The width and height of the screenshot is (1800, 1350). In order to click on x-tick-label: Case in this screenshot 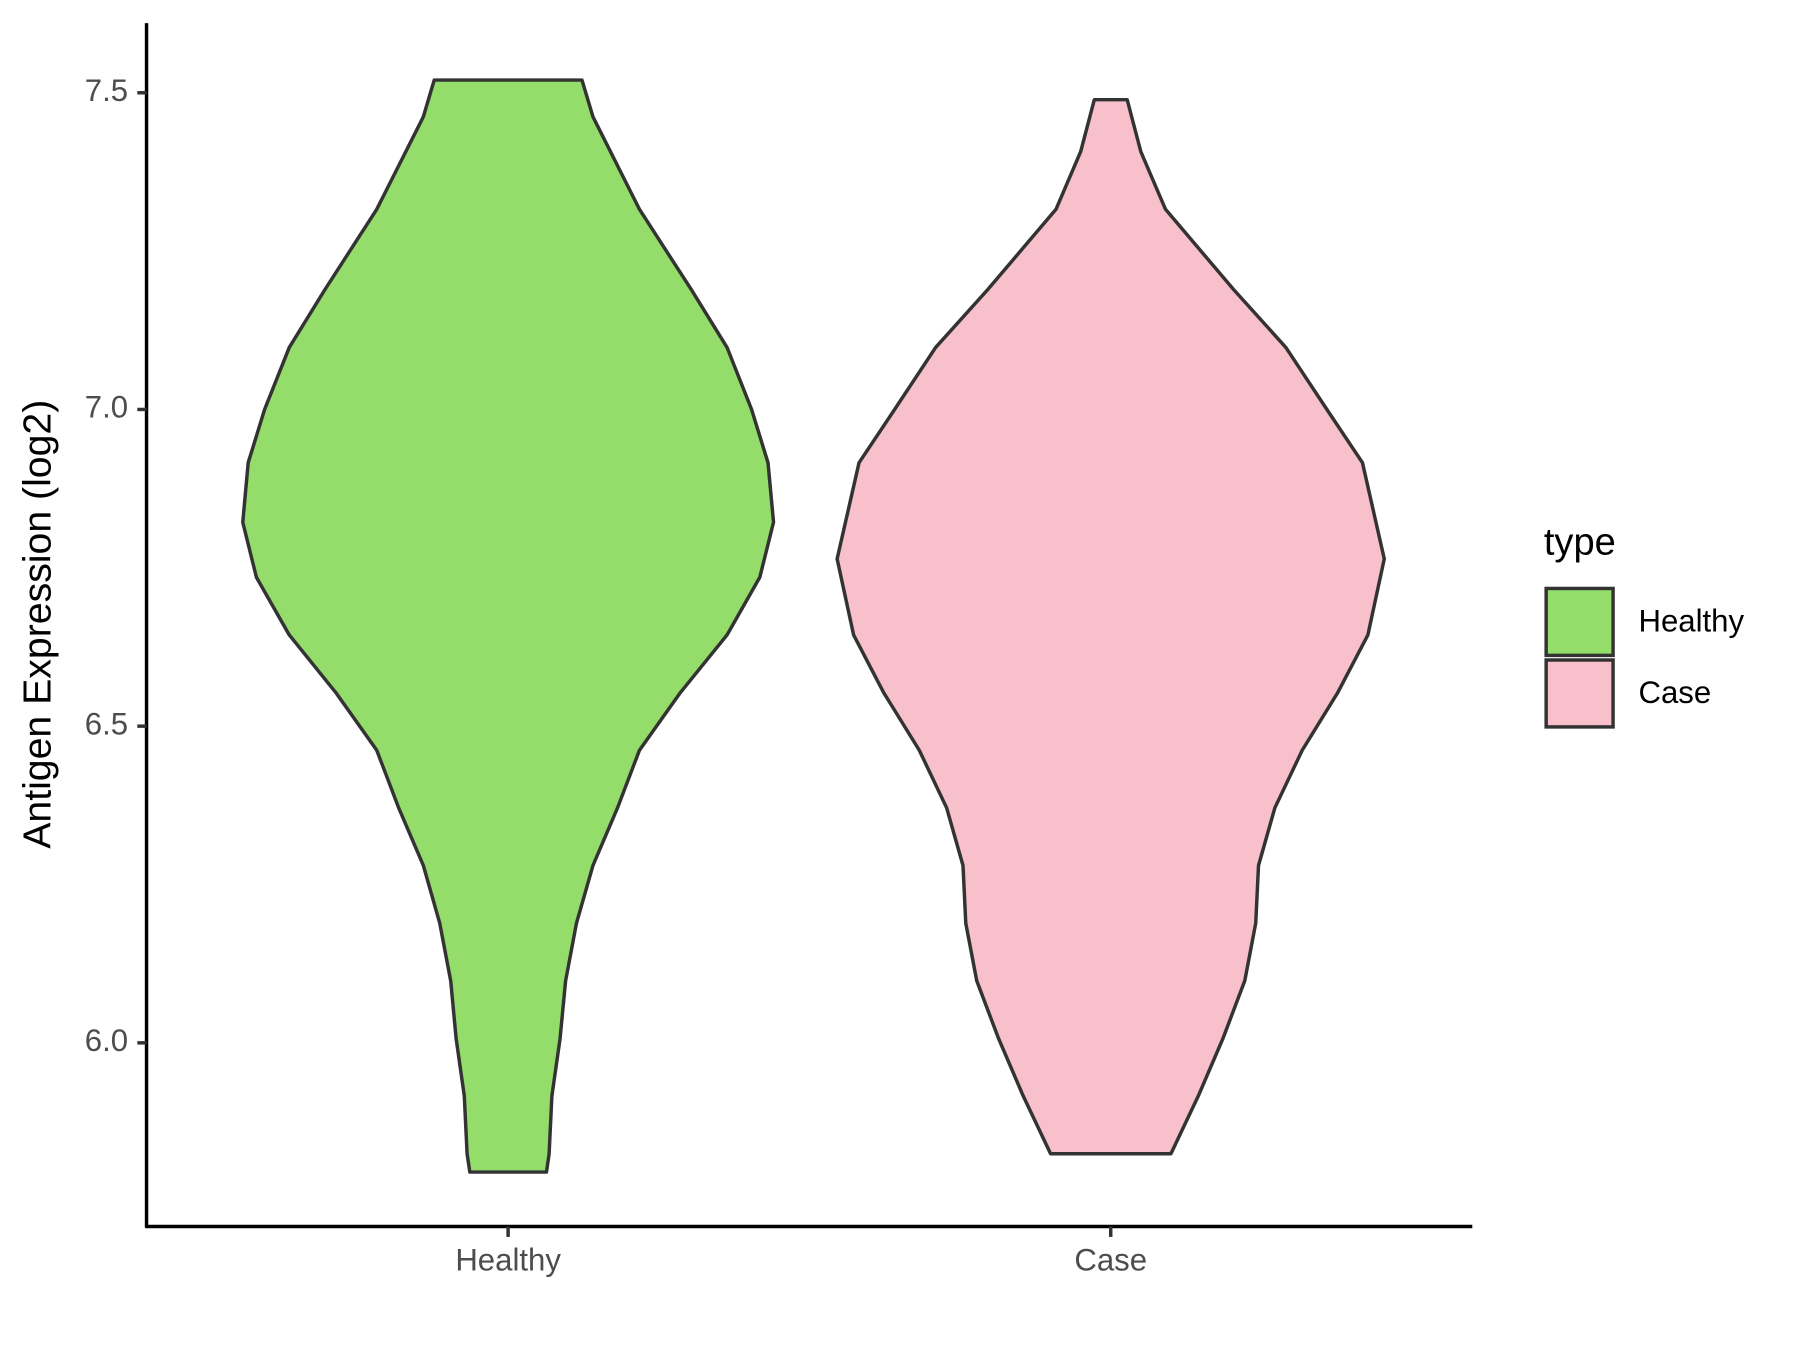, I will do `click(1110, 1260)`.